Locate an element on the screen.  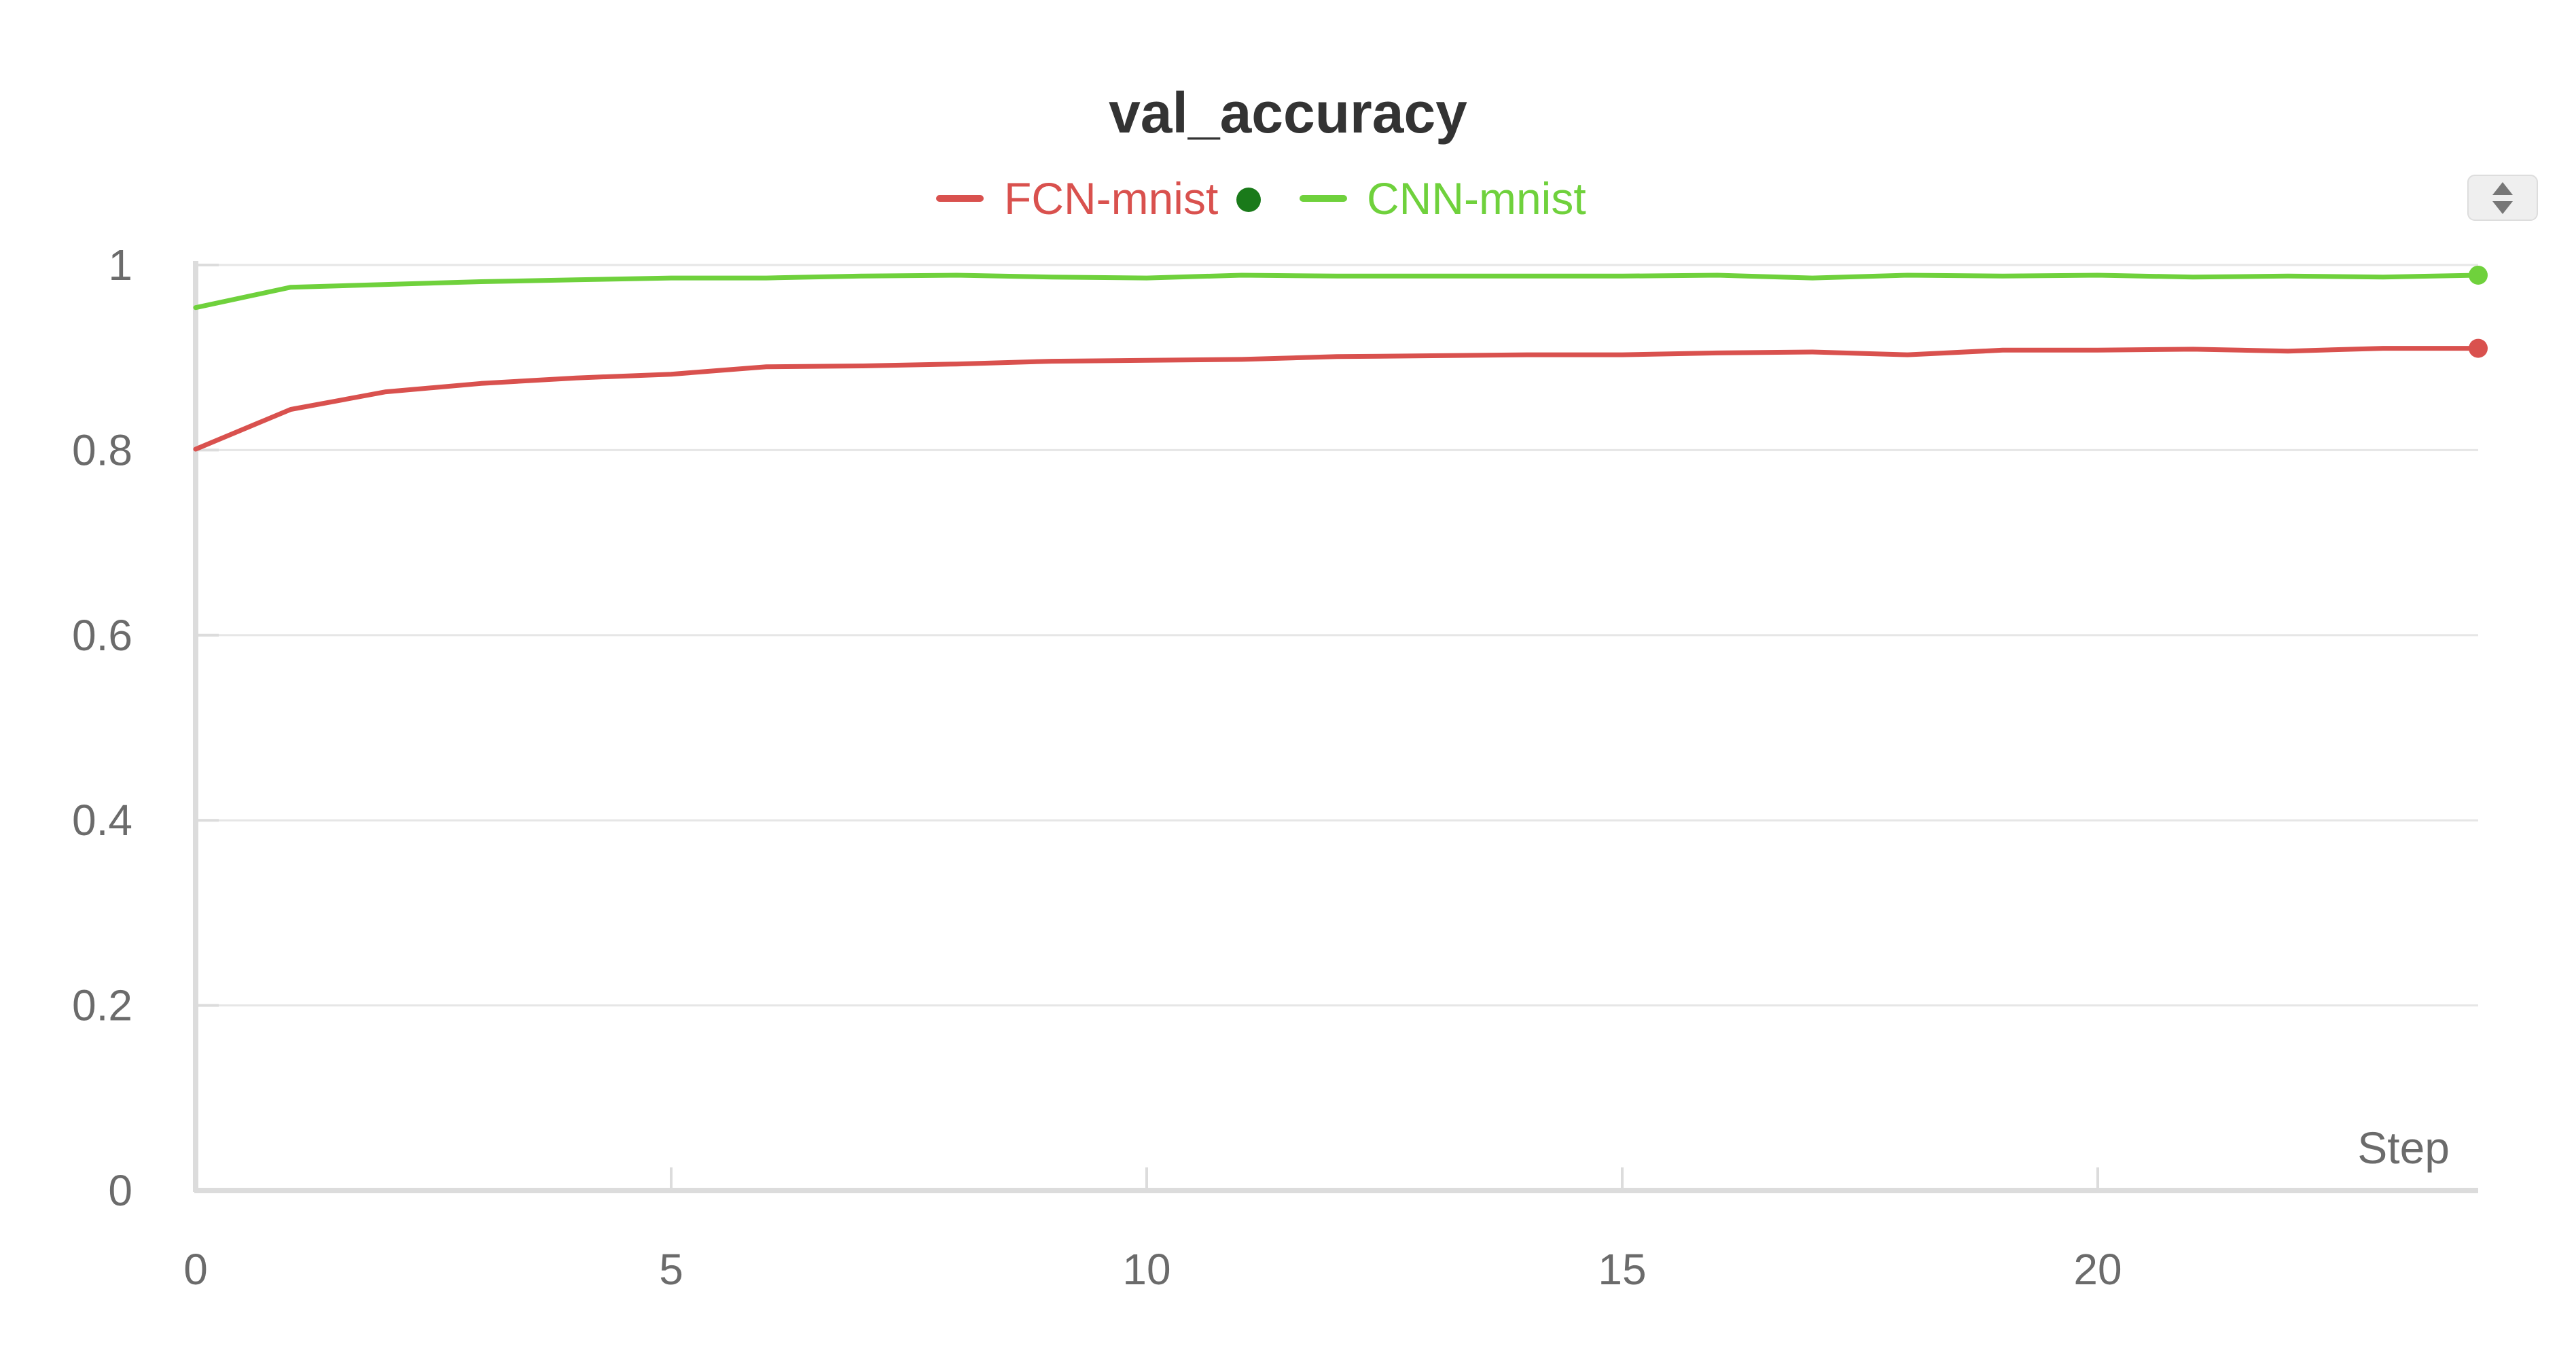
series-end-point-cnn-mnist is located at coordinates (2478, 275).